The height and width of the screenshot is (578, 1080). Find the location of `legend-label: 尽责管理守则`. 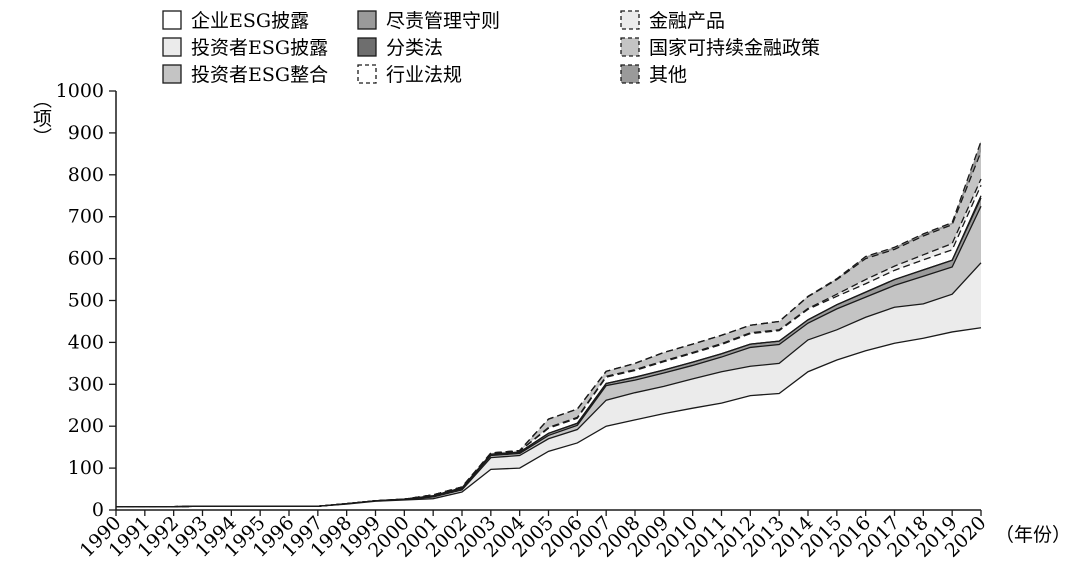

legend-label: 尽责管理守则 is located at coordinates (443, 21).